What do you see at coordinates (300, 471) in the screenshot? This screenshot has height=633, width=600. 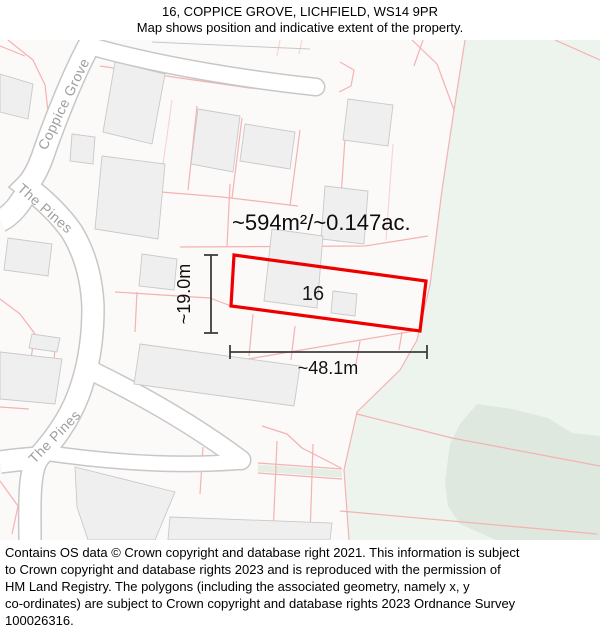 I see `footpath` at bounding box center [300, 471].